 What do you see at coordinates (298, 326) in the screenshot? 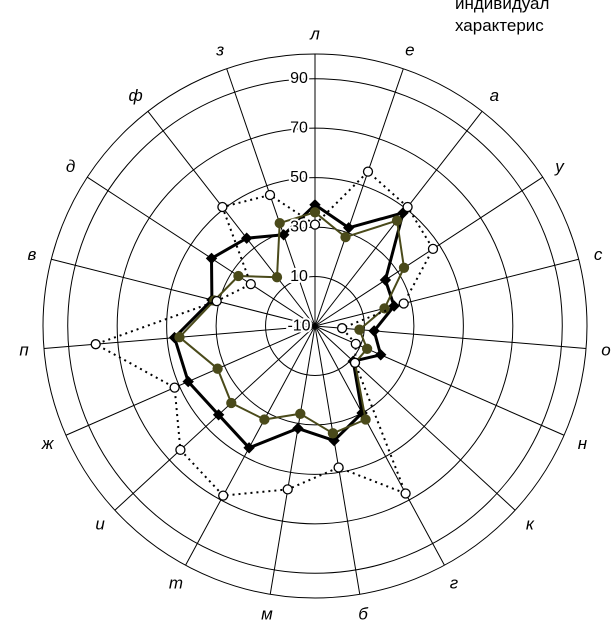
I see `radial-tick-label: -10` at bounding box center [298, 326].